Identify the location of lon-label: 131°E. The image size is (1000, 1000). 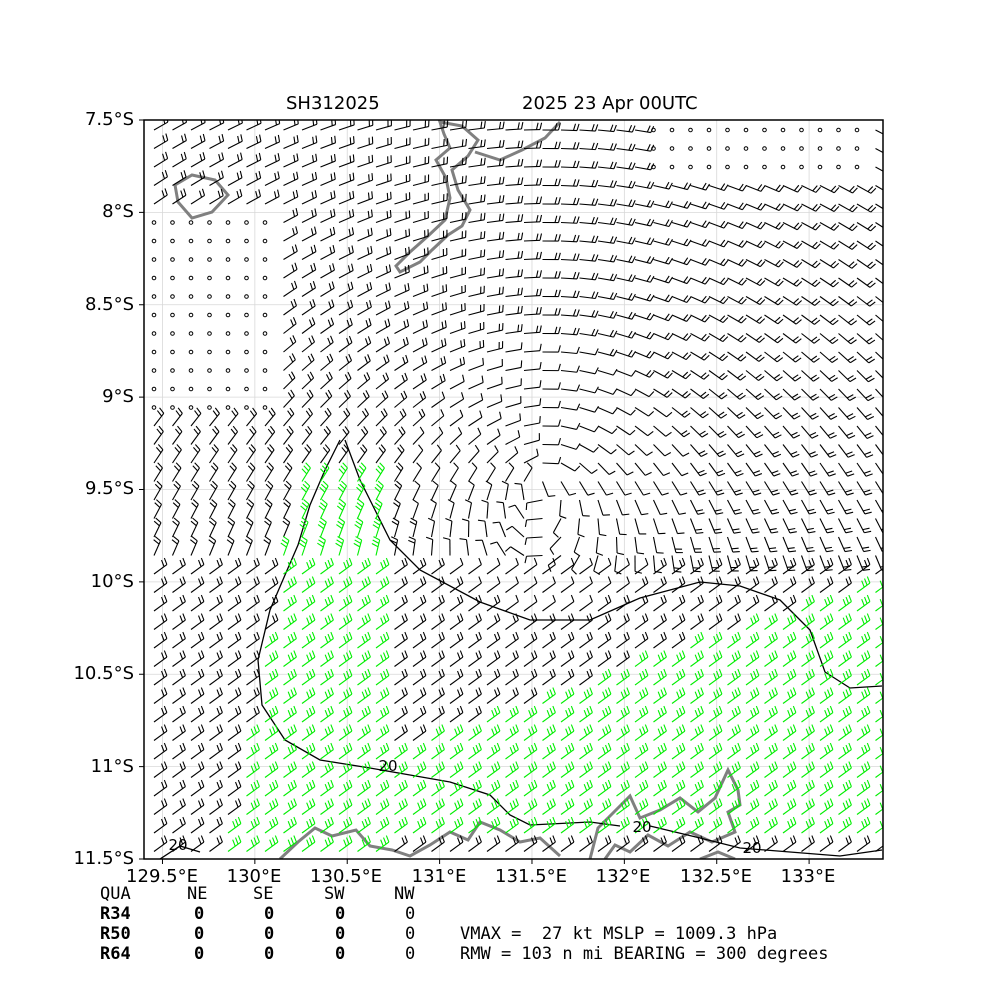
(439, 876).